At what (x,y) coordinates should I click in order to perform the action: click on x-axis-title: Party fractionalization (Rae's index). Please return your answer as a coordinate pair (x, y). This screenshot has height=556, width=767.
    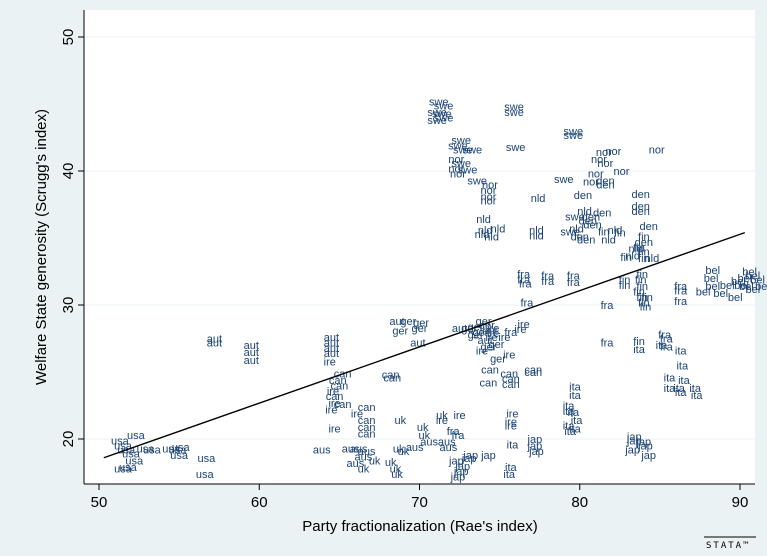
    Looking at the image, I should click on (419, 526).